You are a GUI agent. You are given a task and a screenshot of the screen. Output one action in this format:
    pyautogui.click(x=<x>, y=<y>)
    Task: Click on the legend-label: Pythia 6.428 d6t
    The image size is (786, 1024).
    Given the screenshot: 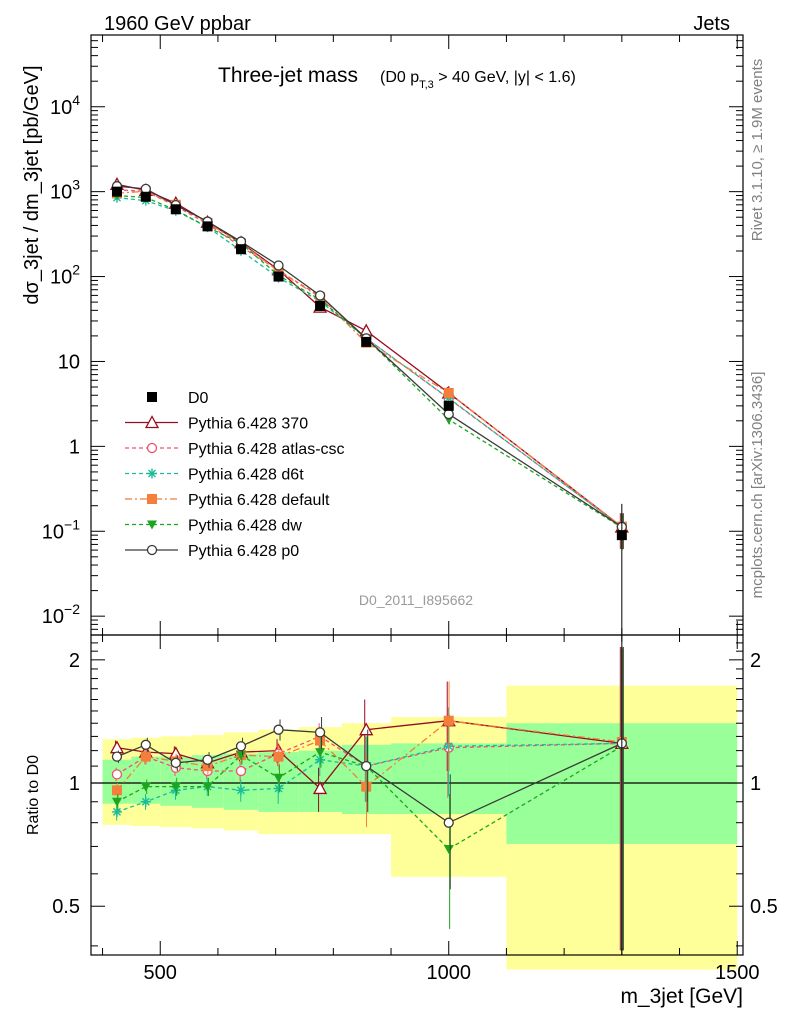 What is the action you would take?
    pyautogui.click(x=246, y=475)
    